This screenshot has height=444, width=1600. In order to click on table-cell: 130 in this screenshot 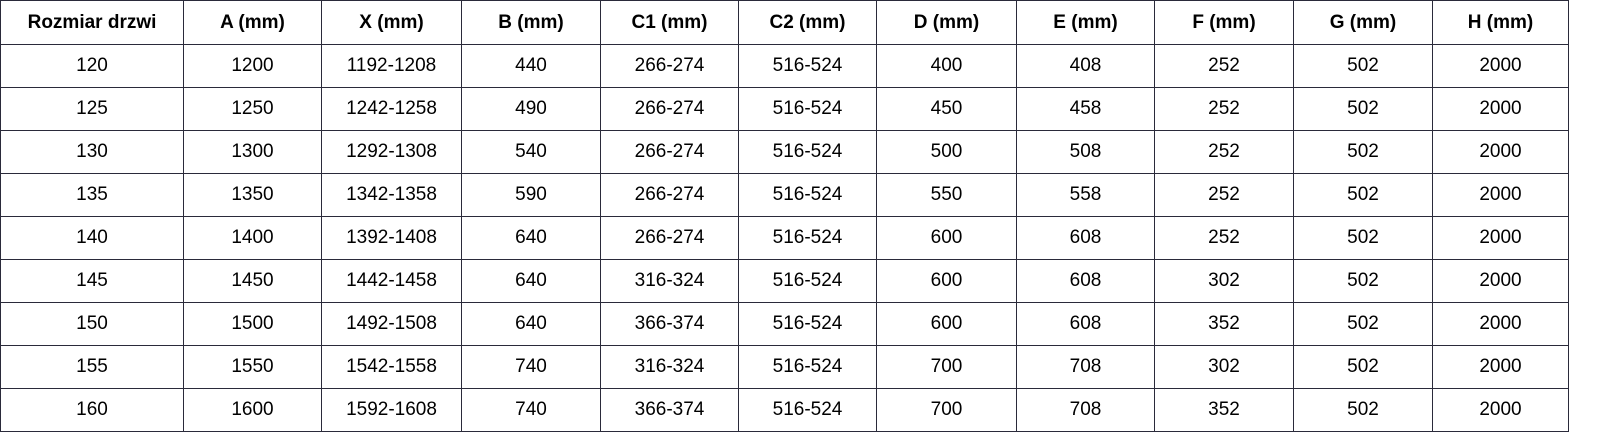, I will do `click(92, 152)`.